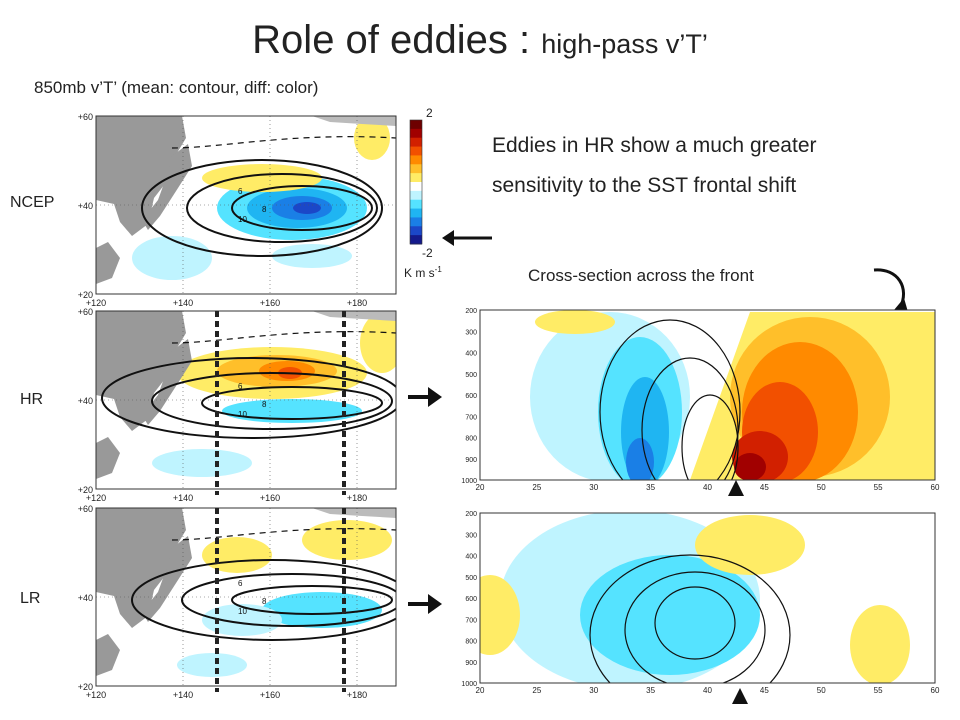 This screenshot has width=960, height=720. I want to click on figure-subtitle: 850mb v’T’ (mean: contour, diff: color), so click(176, 87).